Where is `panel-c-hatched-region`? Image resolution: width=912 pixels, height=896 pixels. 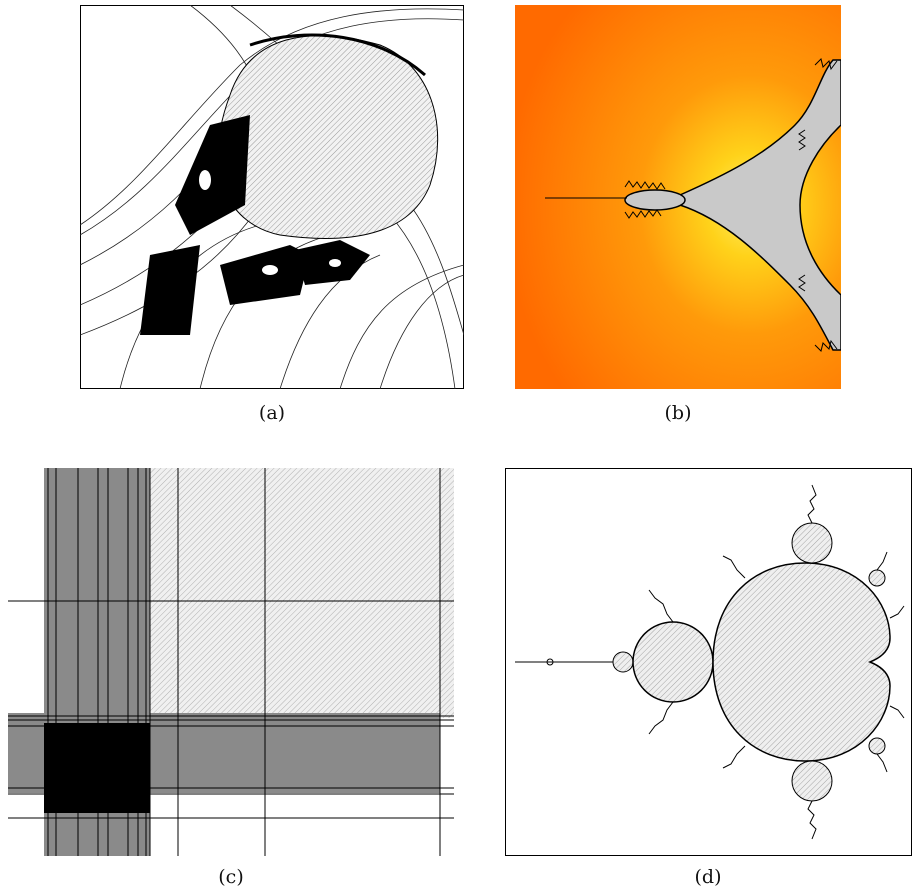 panel-c-hatched-region is located at coordinates (301, 593).